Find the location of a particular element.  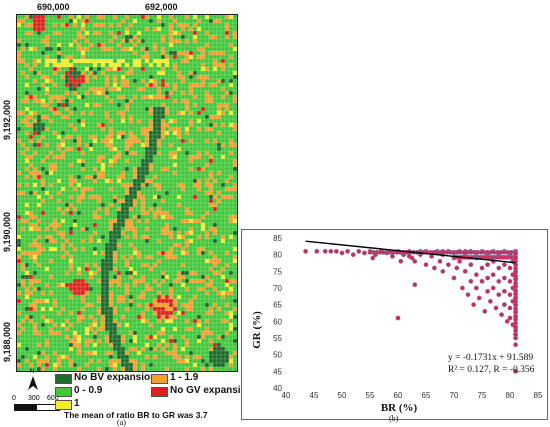

data-point is located at coordinates (476, 275).